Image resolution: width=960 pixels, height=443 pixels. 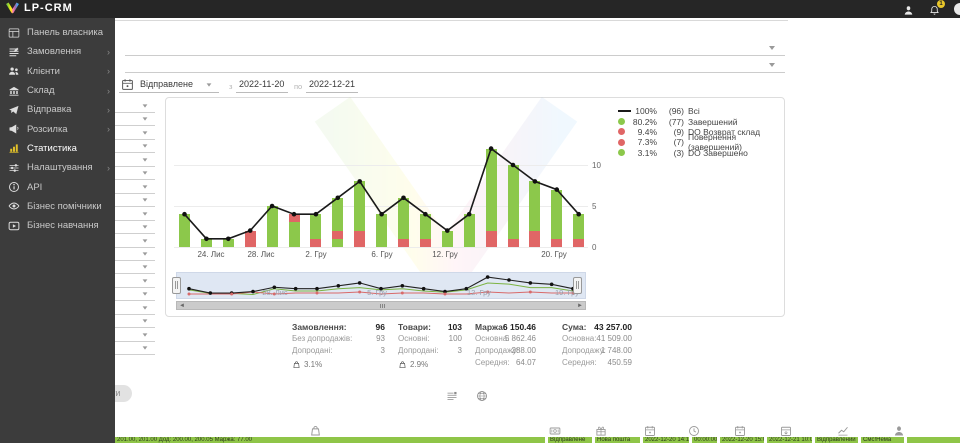 I want to click on sidebar-item-label: Панель власника, so click(x=65, y=33).